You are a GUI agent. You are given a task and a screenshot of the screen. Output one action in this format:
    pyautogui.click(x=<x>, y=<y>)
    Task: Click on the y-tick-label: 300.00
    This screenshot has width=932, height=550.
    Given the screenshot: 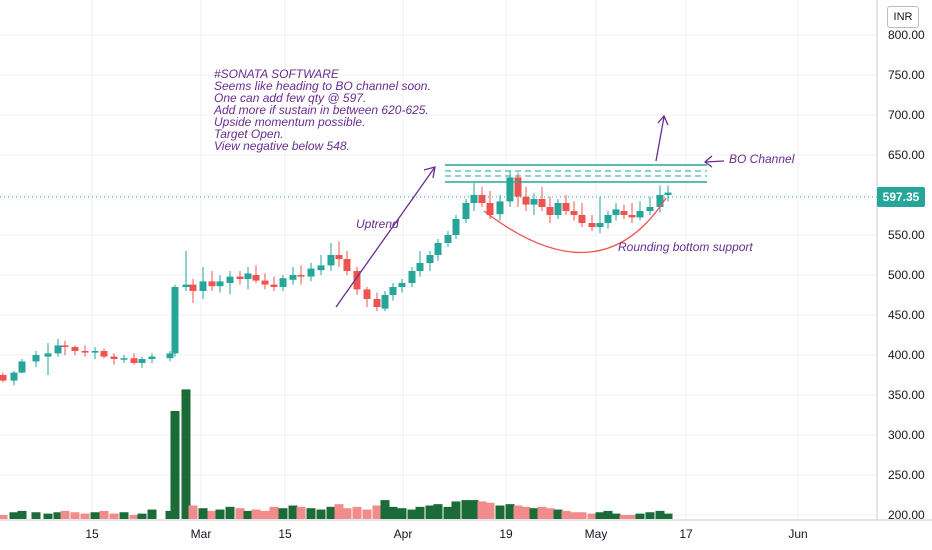 What is the action you would take?
    pyautogui.click(x=906, y=435)
    